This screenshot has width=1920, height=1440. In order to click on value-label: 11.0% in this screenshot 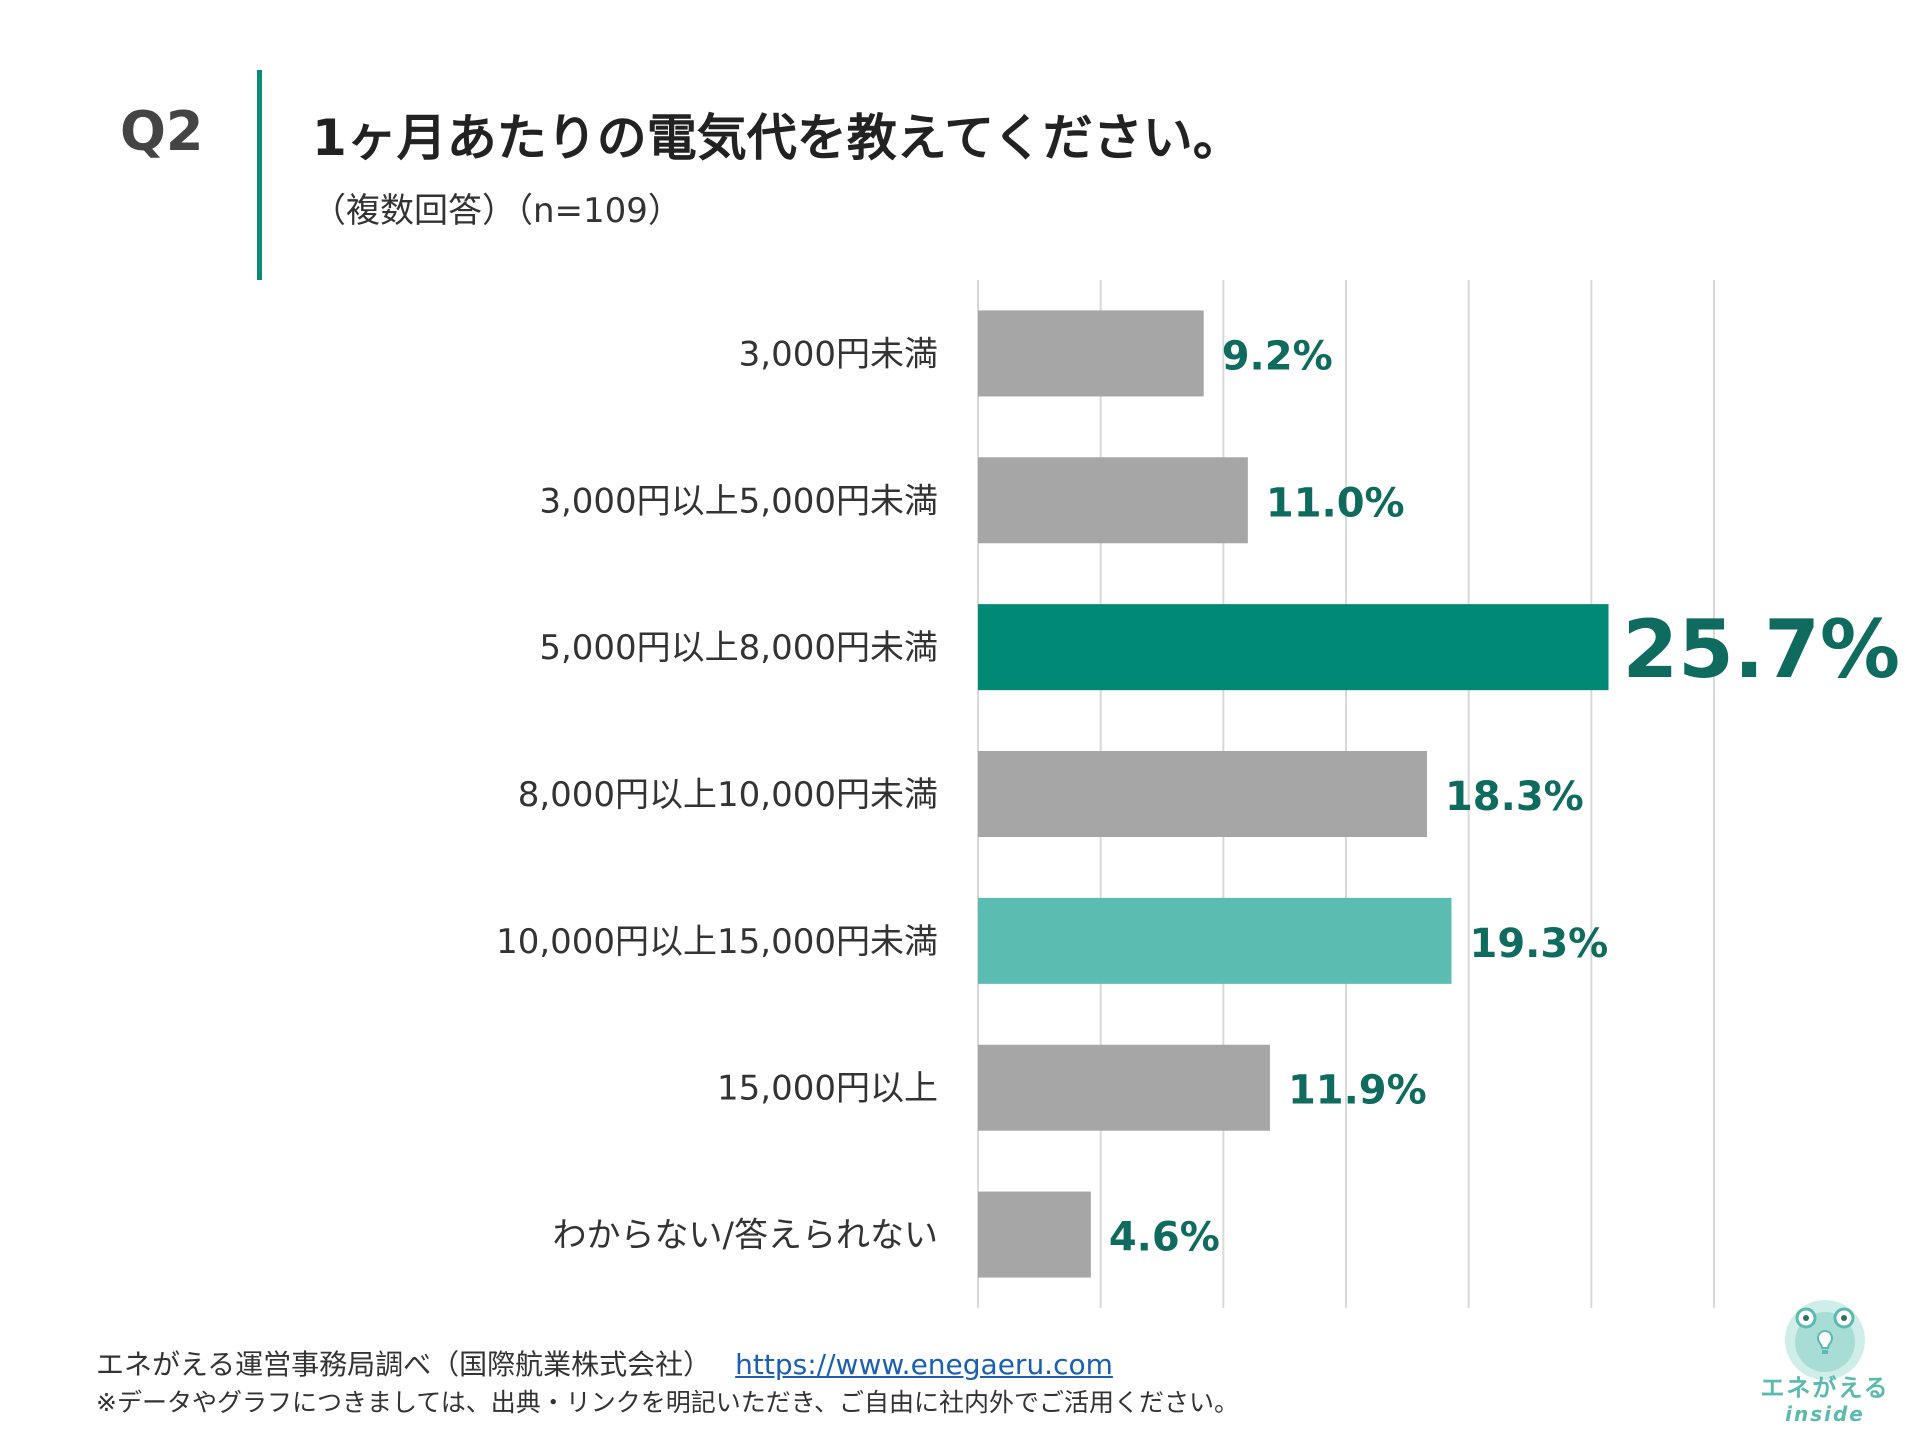, I will do `click(1335, 503)`.